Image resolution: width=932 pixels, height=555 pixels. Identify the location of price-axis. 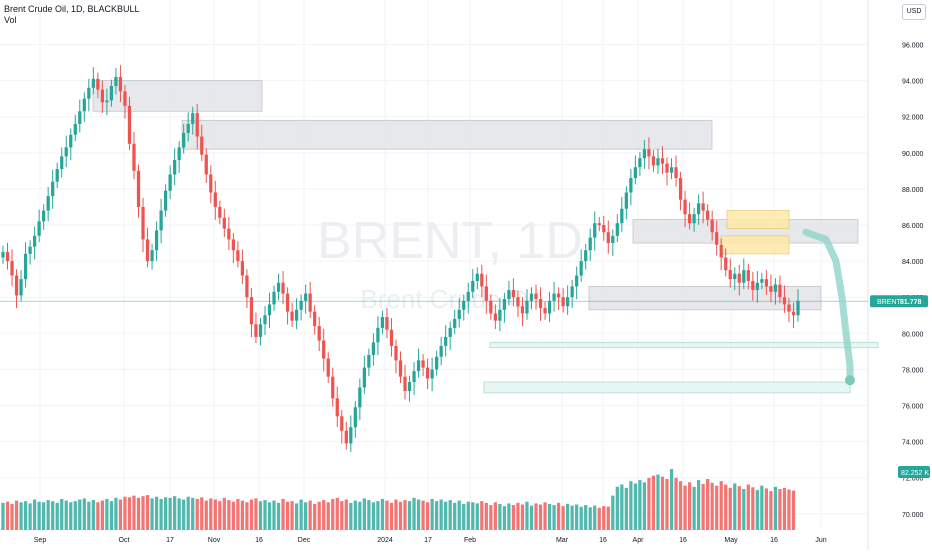
(900, 275).